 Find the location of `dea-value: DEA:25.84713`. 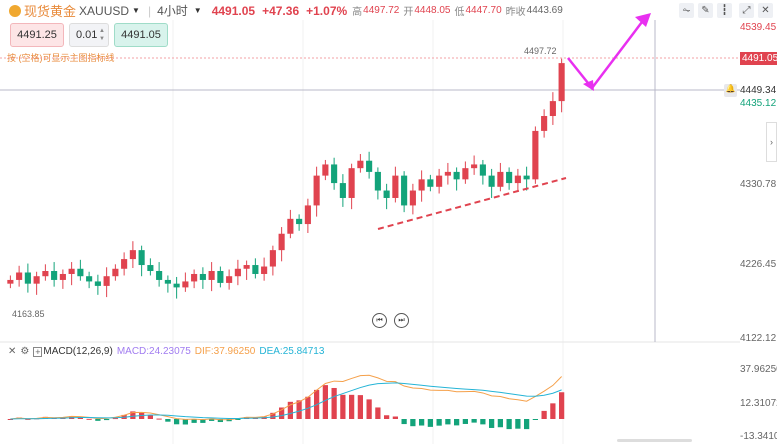

dea-value: DEA:25.84713 is located at coordinates (292, 351).